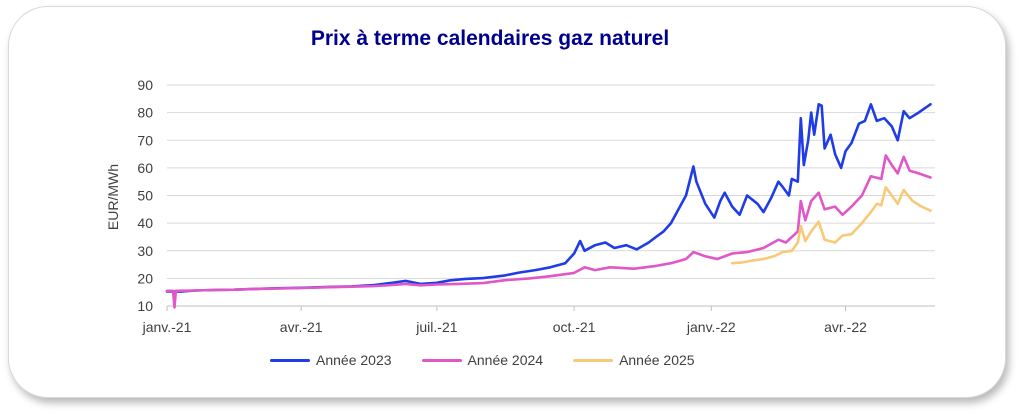 This screenshot has width=1019, height=414. Describe the element at coordinates (290, 360) in the screenshot. I see `legend-swatch-2023` at that location.